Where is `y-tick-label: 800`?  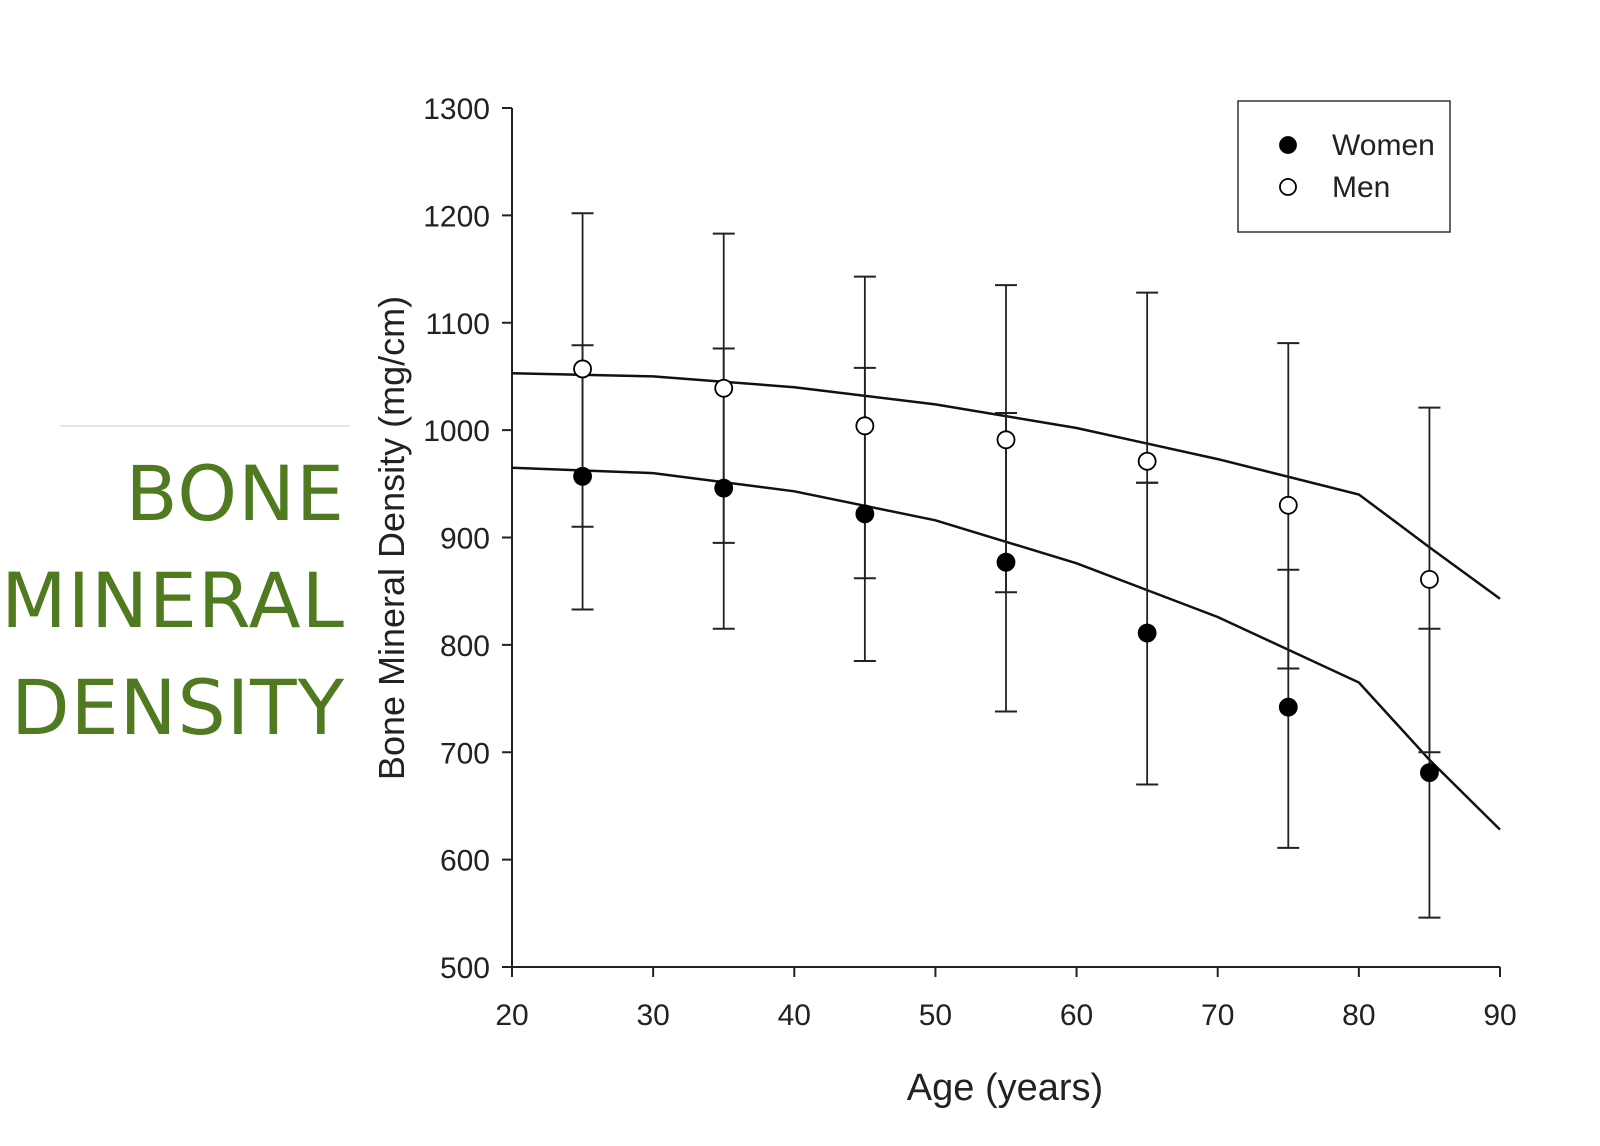
y-tick-label: 800 is located at coordinates (465, 646).